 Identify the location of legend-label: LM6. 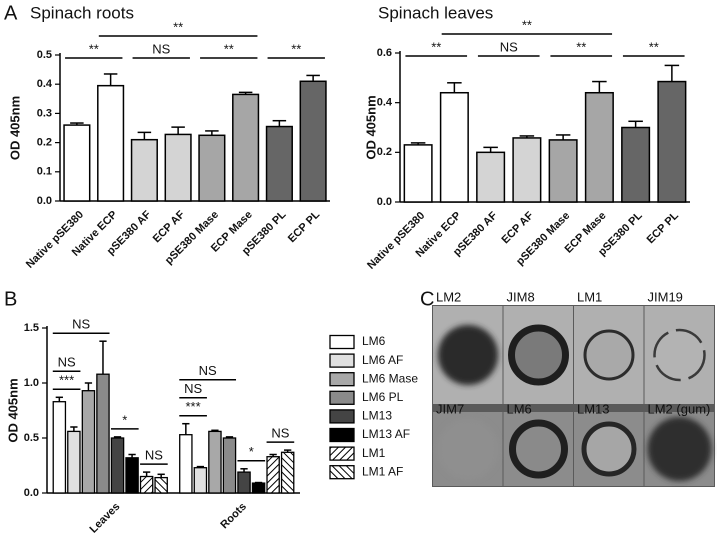
(374, 341).